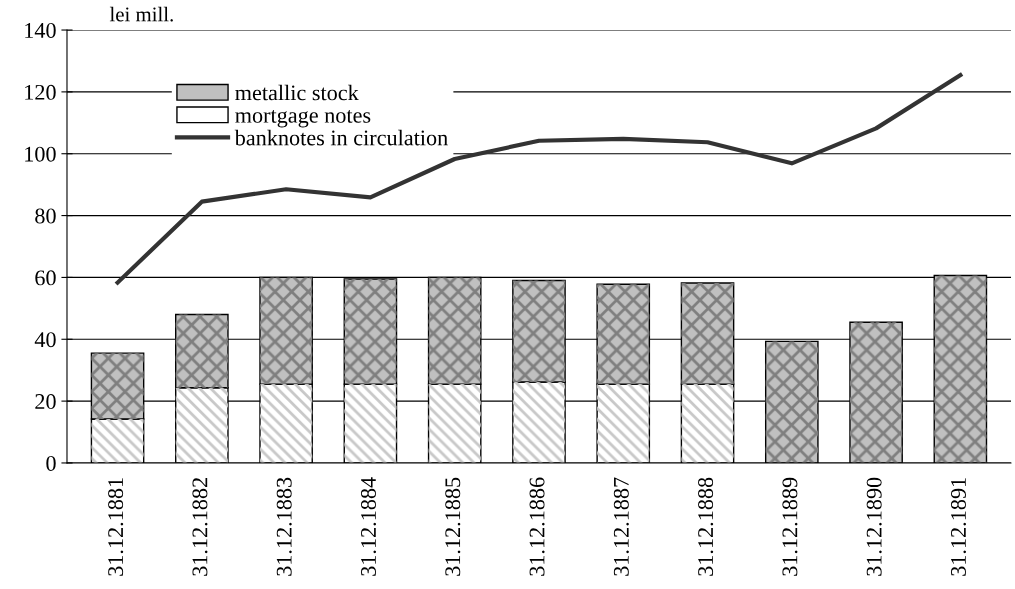 This screenshot has height=589, width=1015. I want to click on x-tick-label: 31.12.1888, so click(706, 526).